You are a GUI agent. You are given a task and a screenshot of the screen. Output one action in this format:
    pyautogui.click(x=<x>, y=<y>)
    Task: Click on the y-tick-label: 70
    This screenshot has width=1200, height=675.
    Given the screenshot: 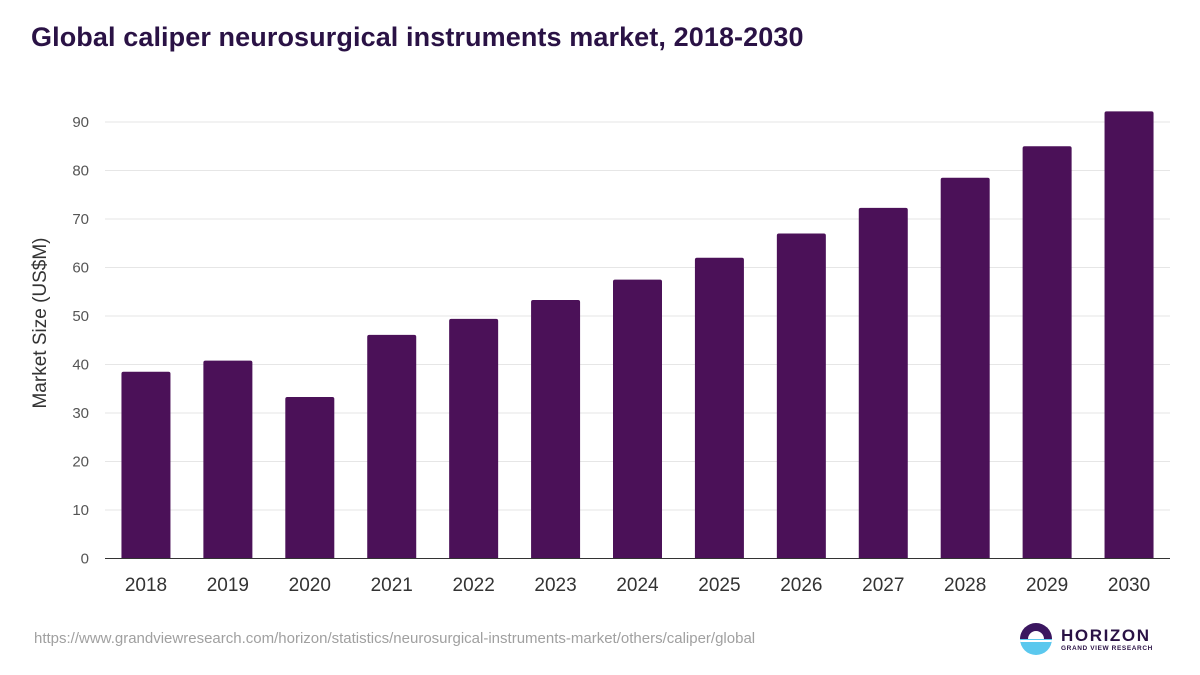 What is the action you would take?
    pyautogui.click(x=80, y=219)
    